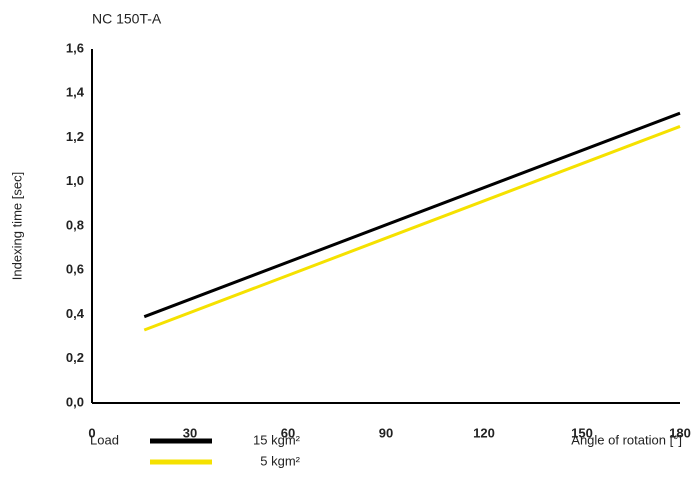  What do you see at coordinates (386, 432) in the screenshot?
I see `x-tick-label: 90` at bounding box center [386, 432].